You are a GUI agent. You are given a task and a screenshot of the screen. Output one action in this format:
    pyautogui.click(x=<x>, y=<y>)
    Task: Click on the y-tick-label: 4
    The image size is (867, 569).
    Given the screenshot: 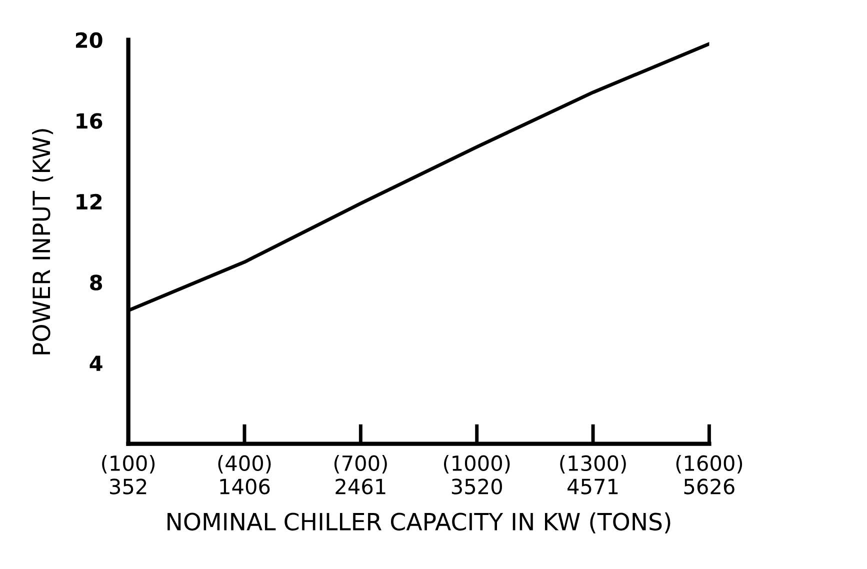 What is the action you would take?
    pyautogui.click(x=96, y=363)
    